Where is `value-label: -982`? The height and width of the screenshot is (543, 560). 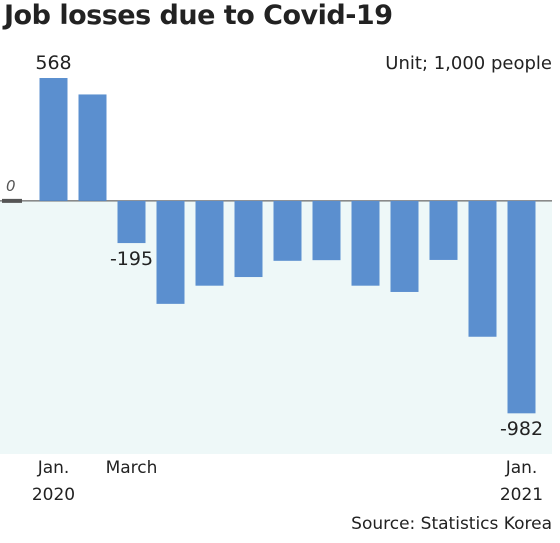 value-label: -982 is located at coordinates (521, 429).